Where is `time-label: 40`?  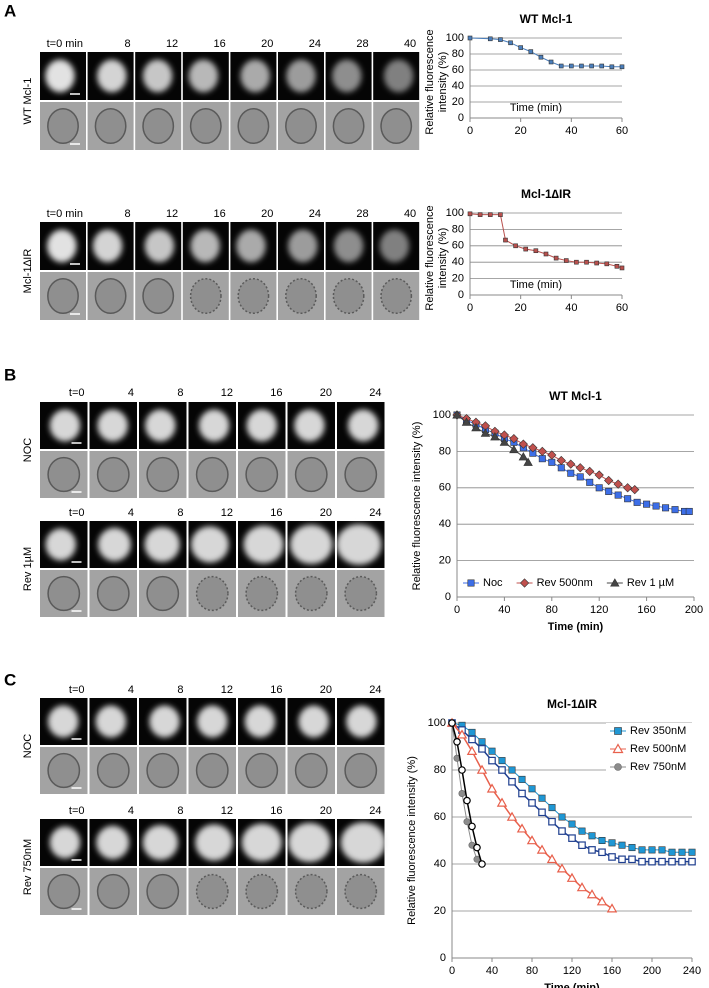 time-label: 40 is located at coordinates (410, 214).